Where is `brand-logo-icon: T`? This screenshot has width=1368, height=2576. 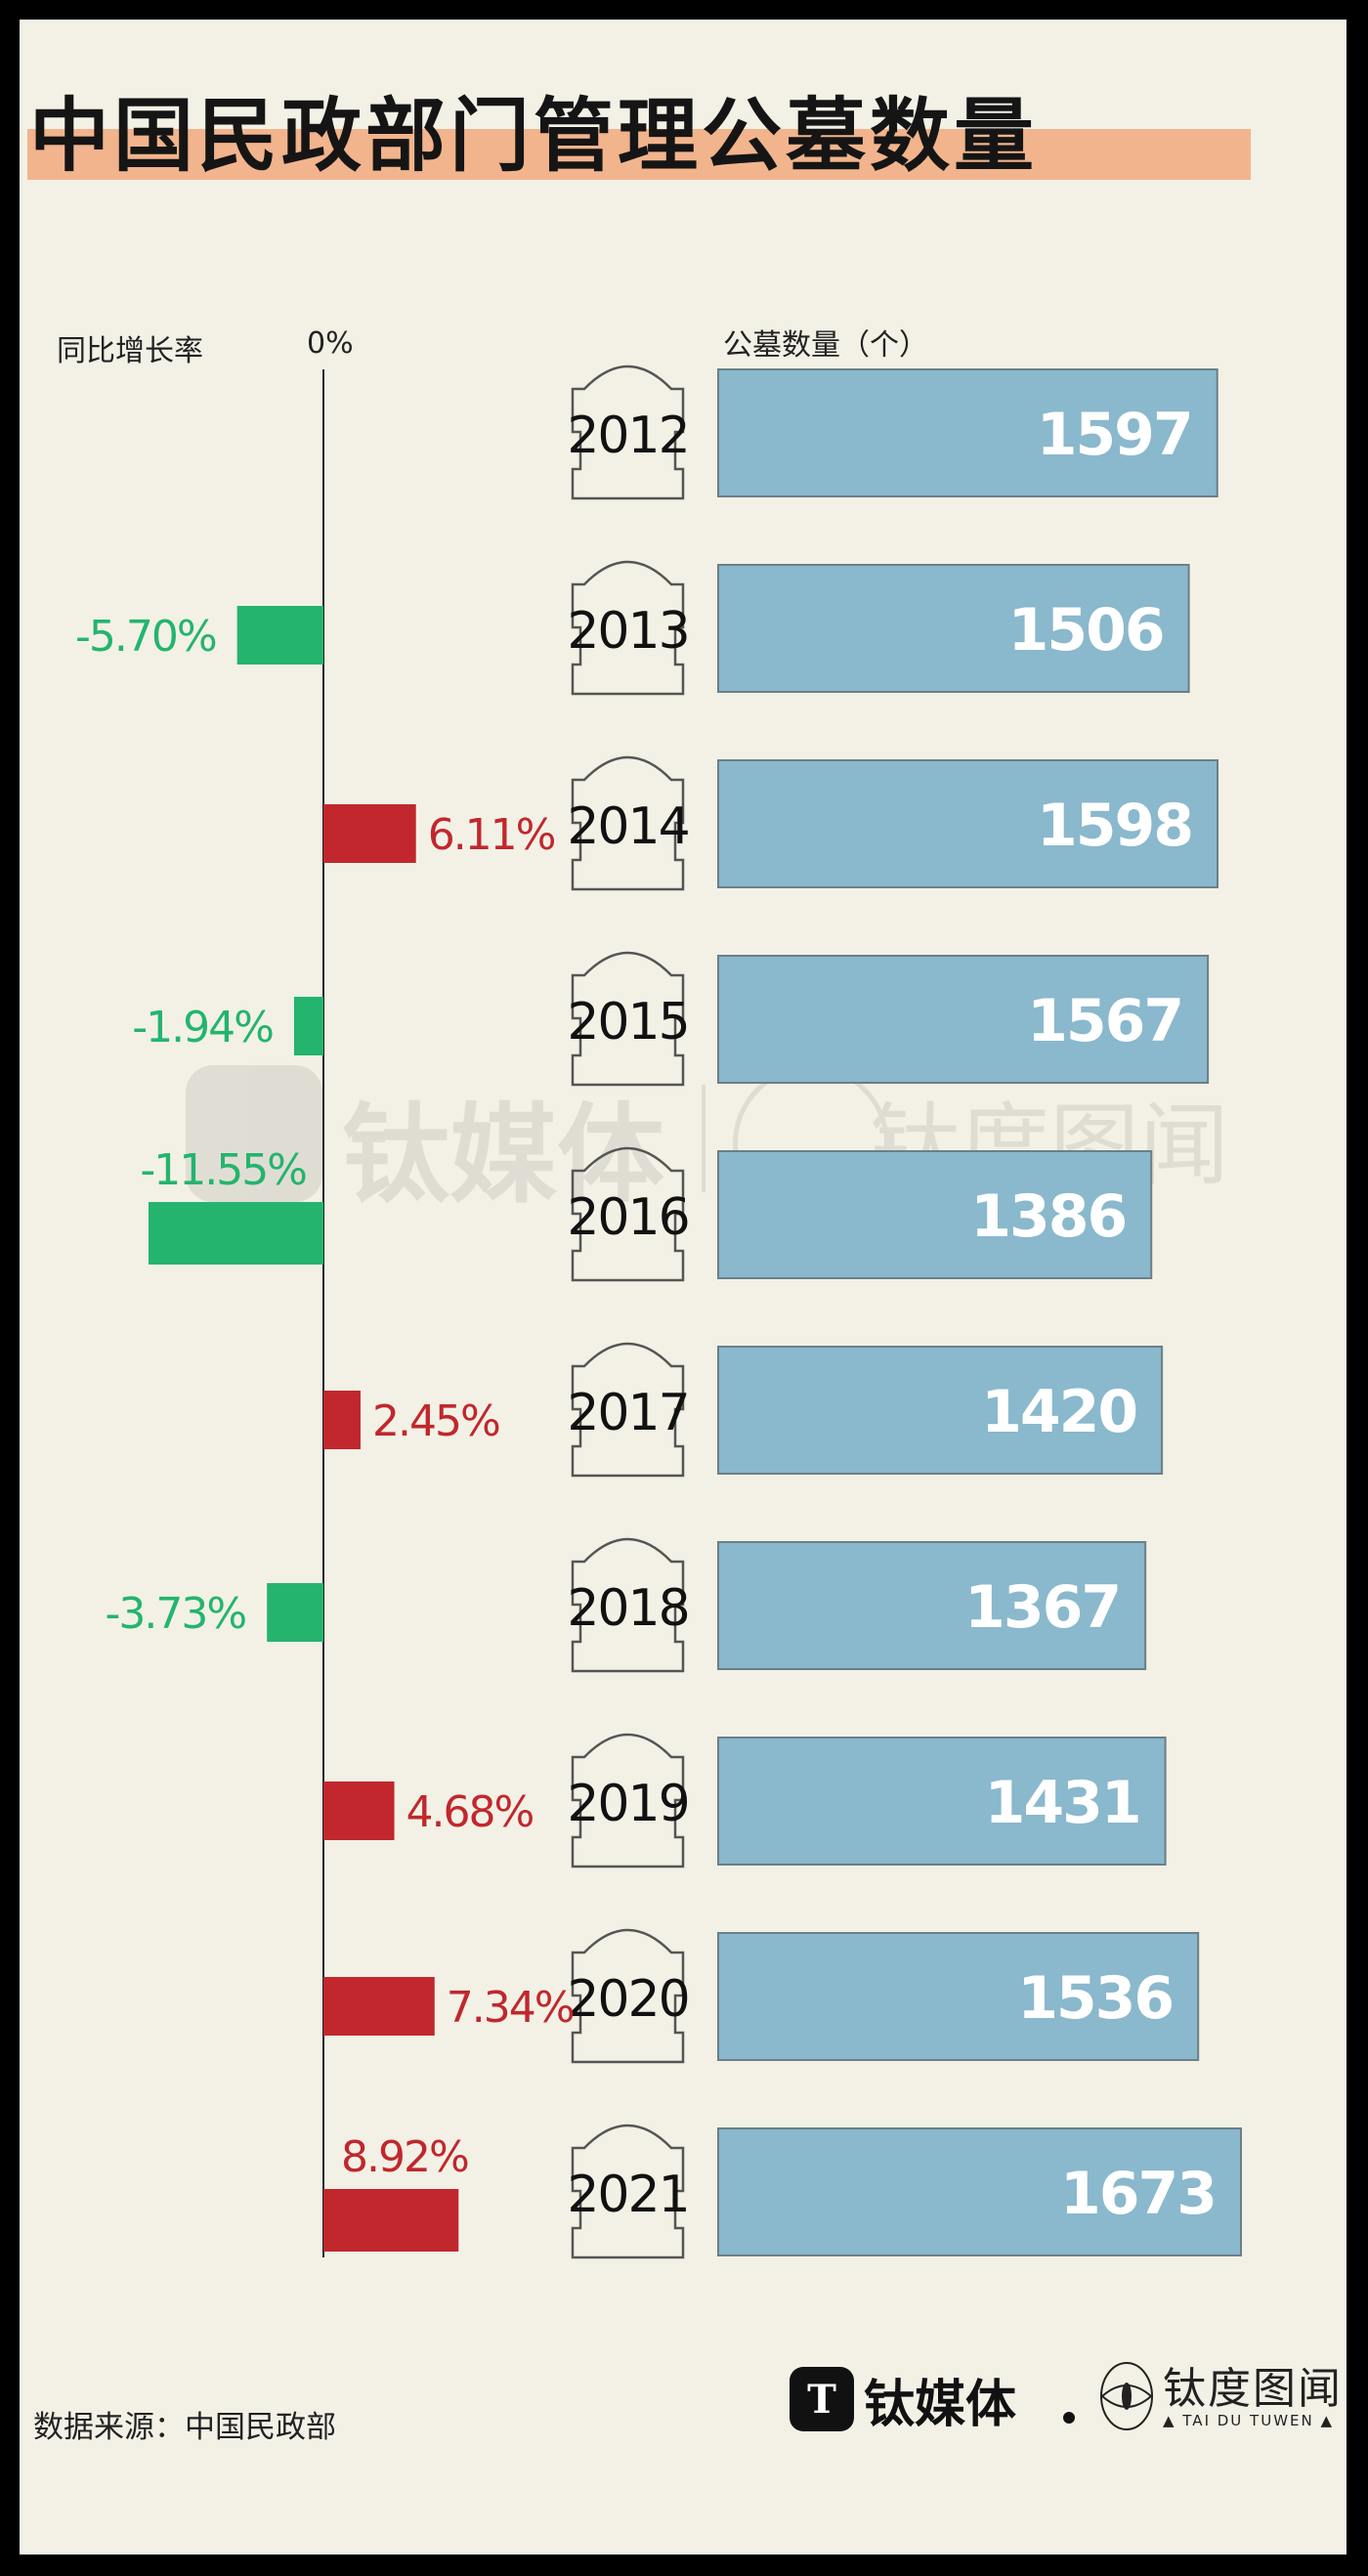
brand-logo-icon: T is located at coordinates (822, 2399).